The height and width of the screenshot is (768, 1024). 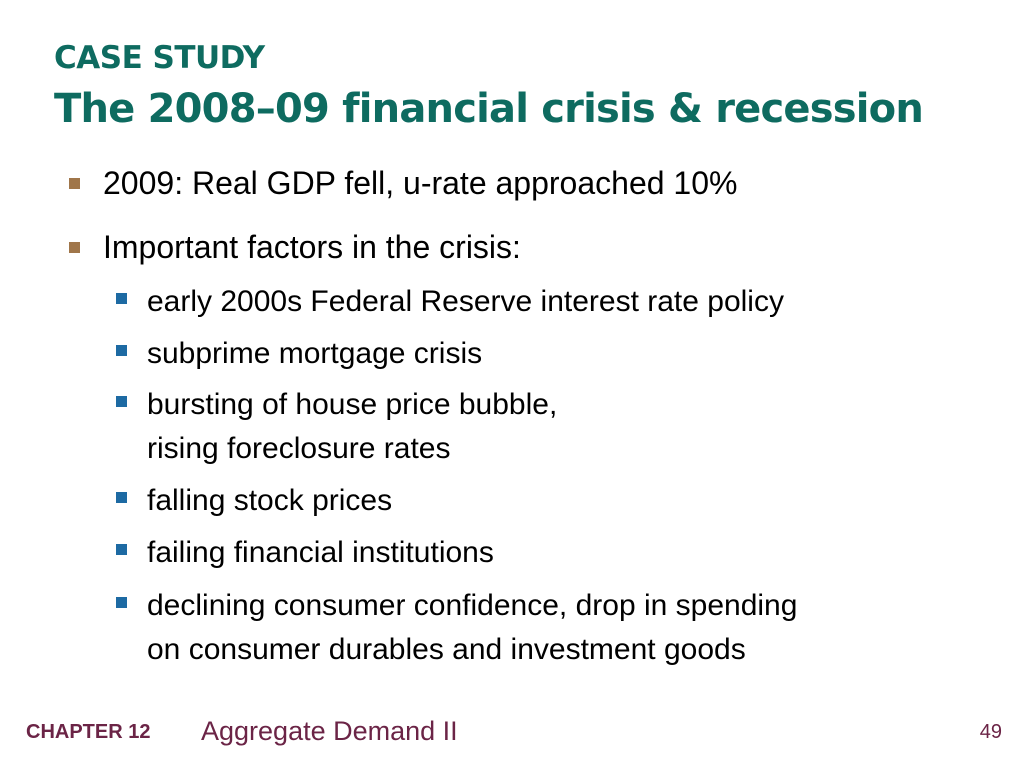 What do you see at coordinates (352, 404) in the screenshot?
I see `sub-bullet-text: bursting of house price bubble,` at bounding box center [352, 404].